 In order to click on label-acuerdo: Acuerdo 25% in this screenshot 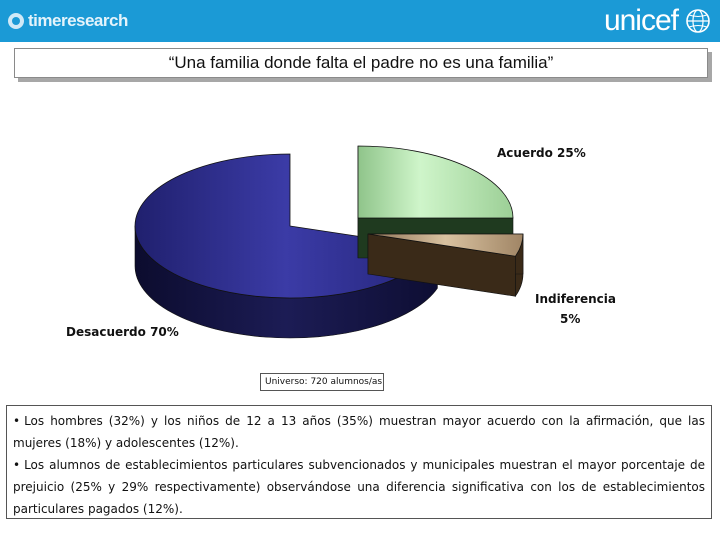, I will do `click(541, 153)`.